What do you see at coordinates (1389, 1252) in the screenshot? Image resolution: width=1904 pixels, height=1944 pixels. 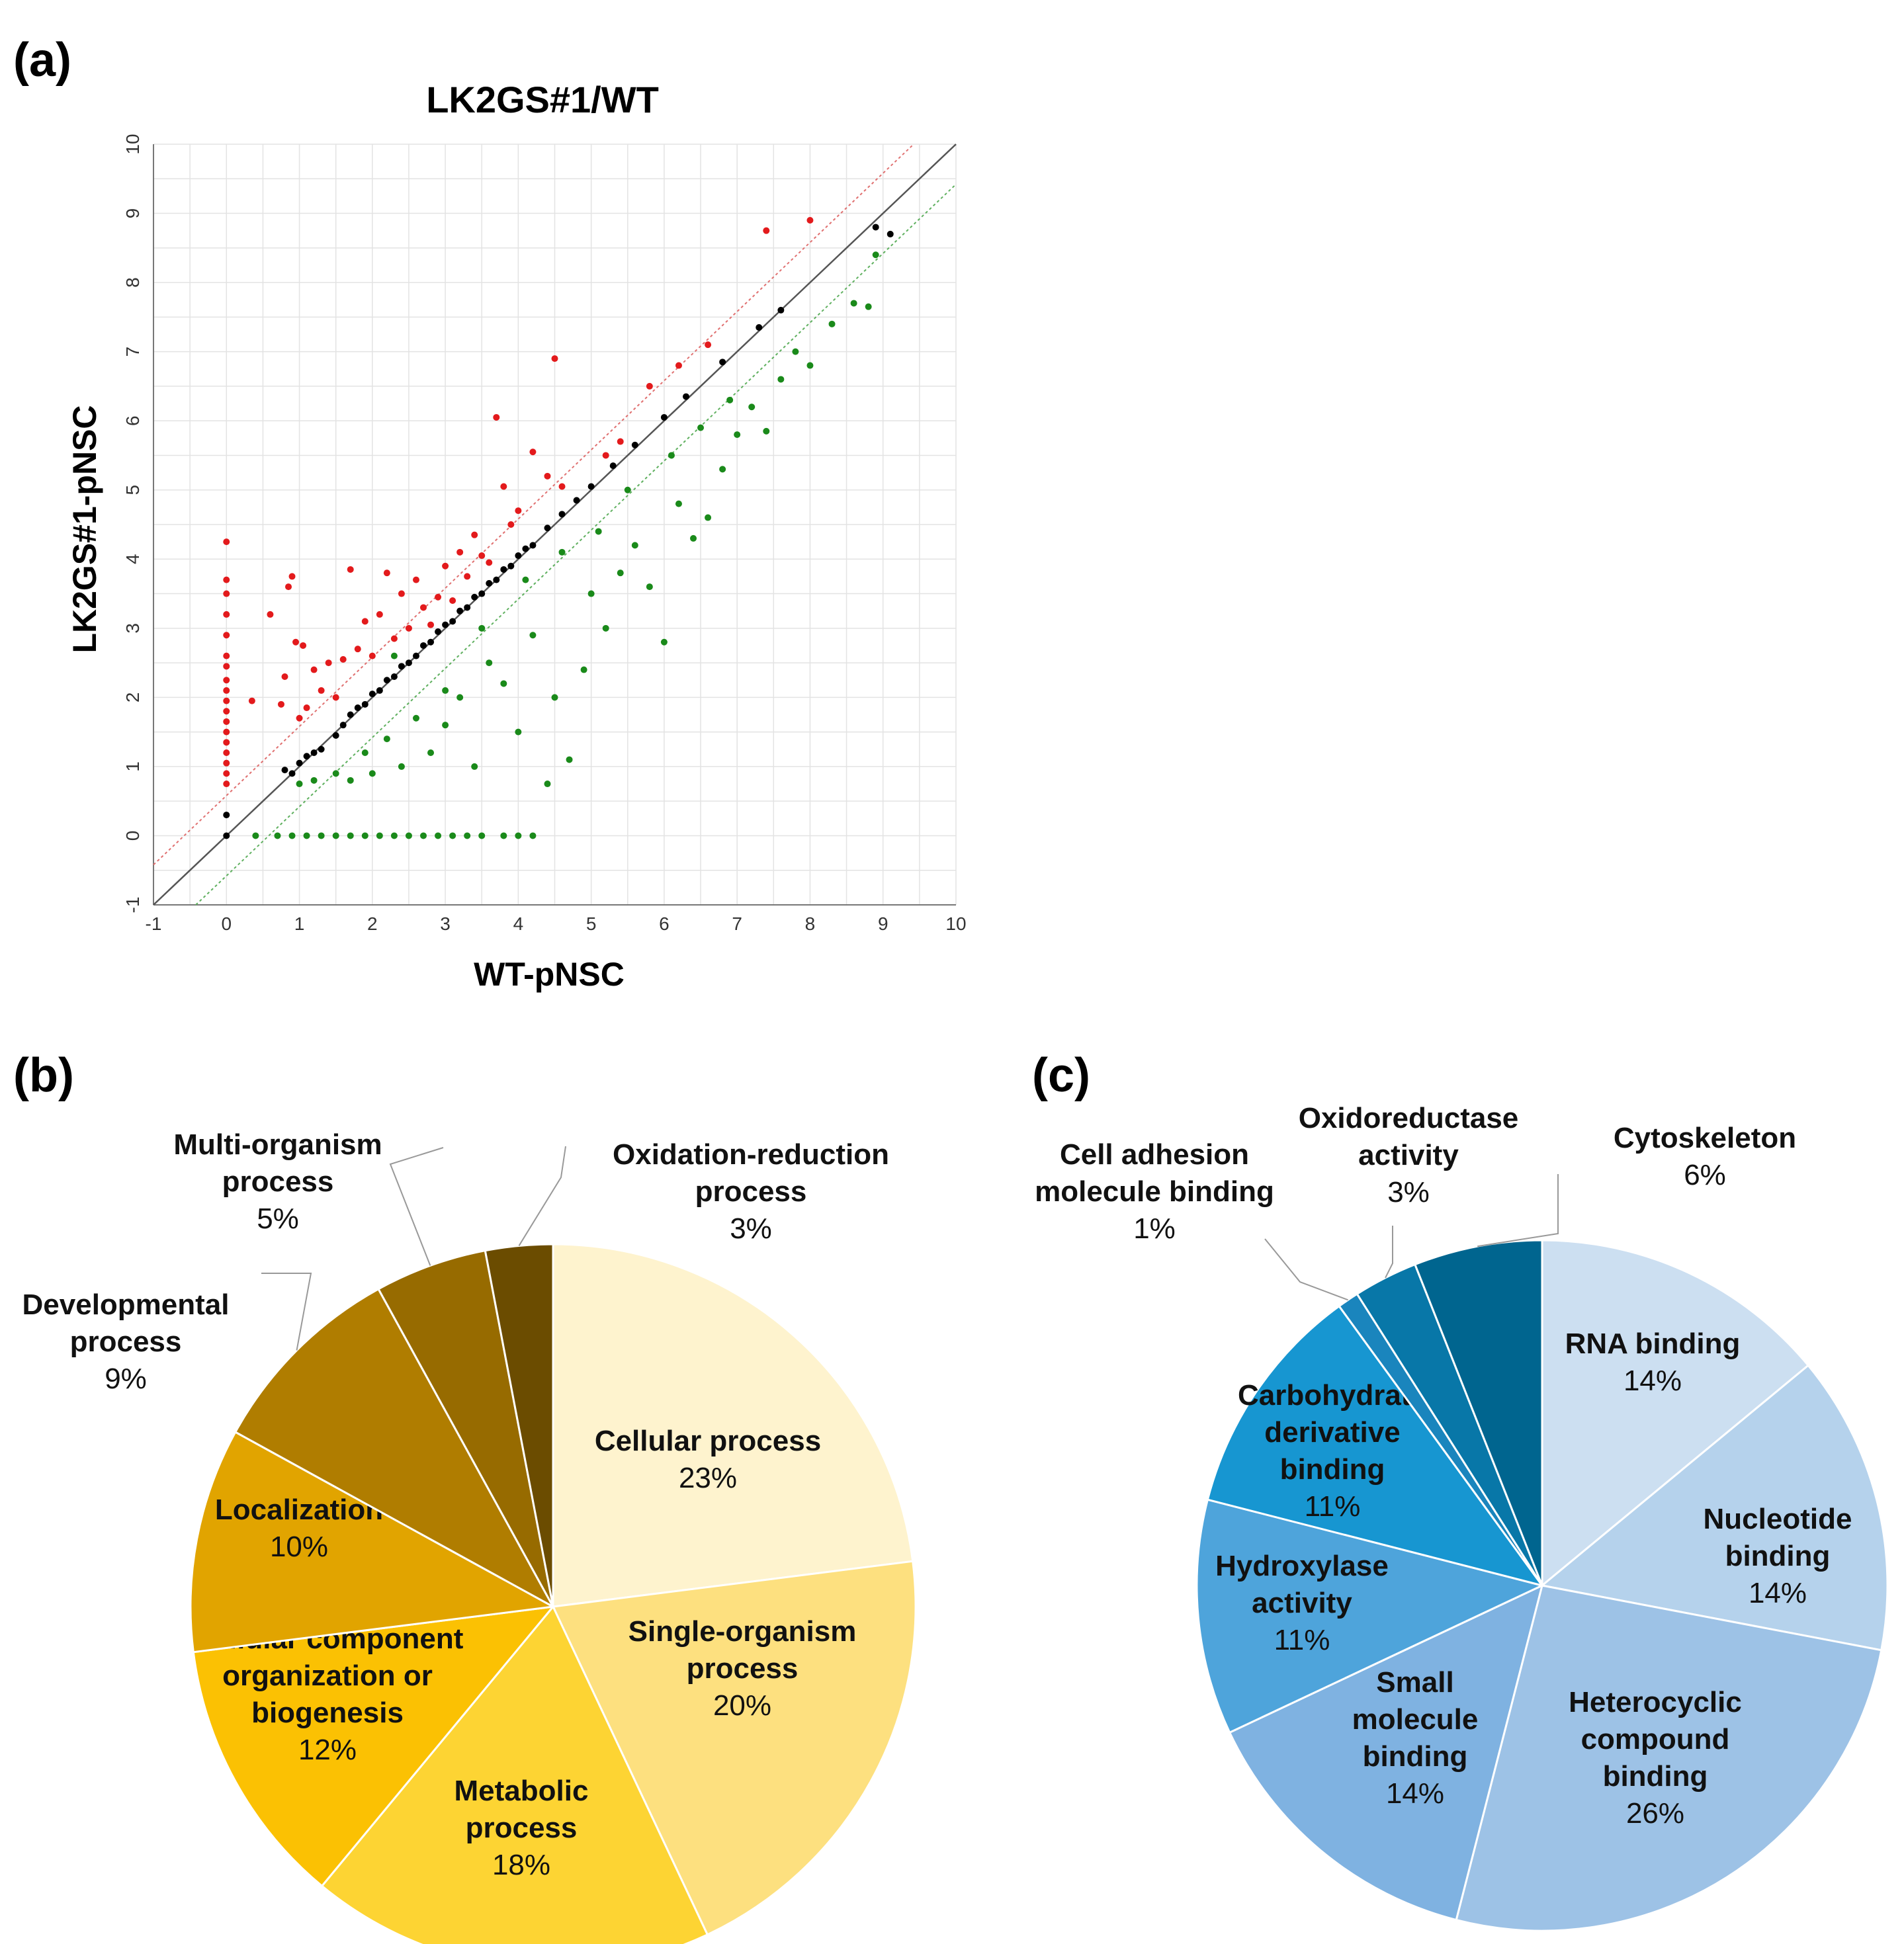 I see `leader-line` at bounding box center [1389, 1252].